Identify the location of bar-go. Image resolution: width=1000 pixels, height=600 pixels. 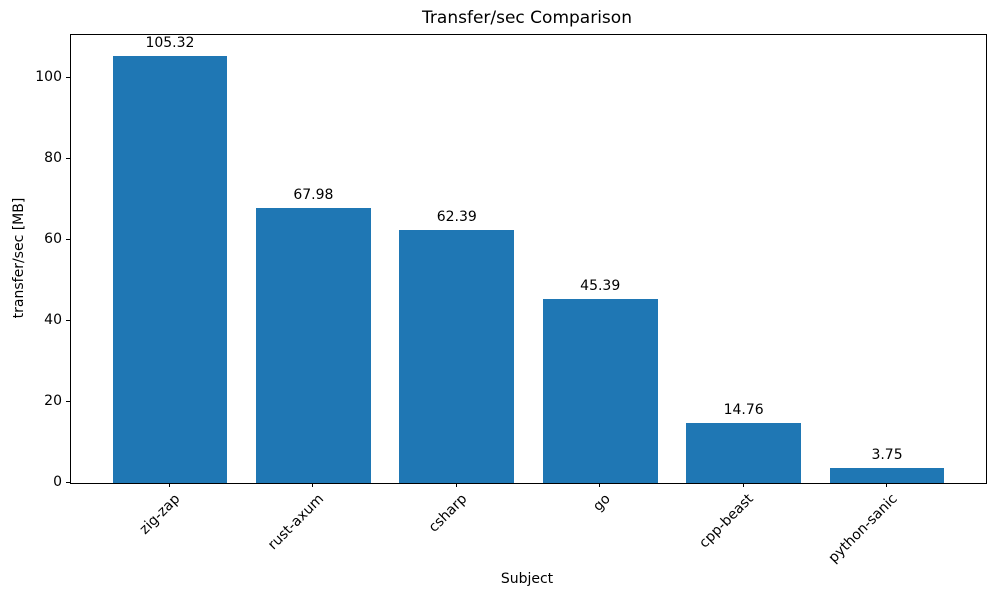
(600, 391).